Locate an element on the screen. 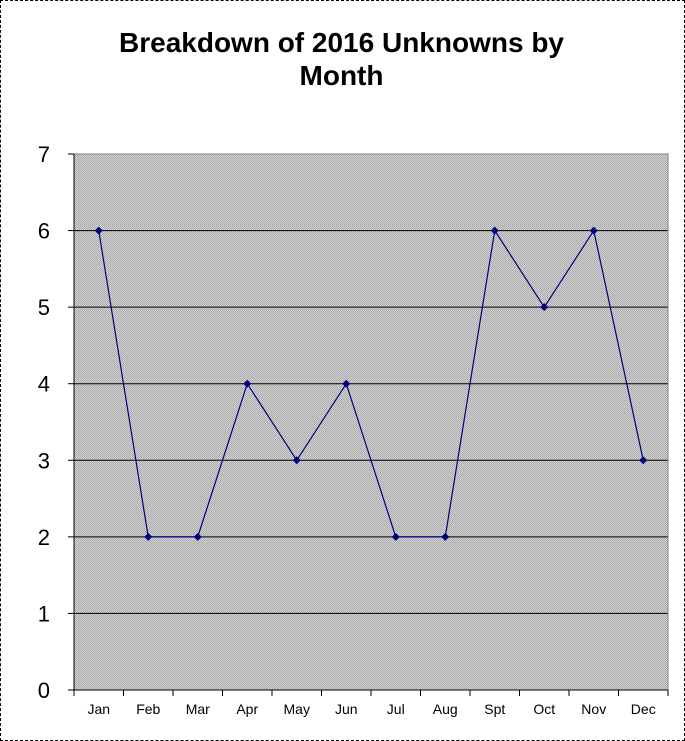  data-point-jun is located at coordinates (346, 383).